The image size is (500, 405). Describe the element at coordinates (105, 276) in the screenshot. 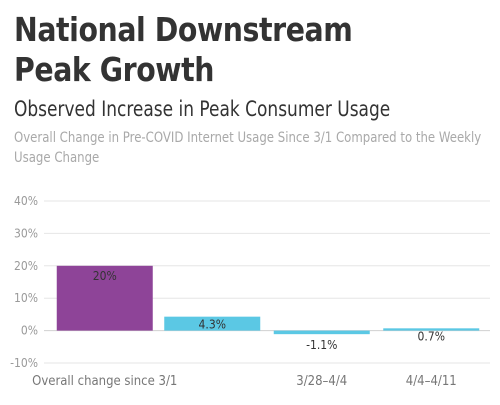

I see `data-label: 20%` at that location.